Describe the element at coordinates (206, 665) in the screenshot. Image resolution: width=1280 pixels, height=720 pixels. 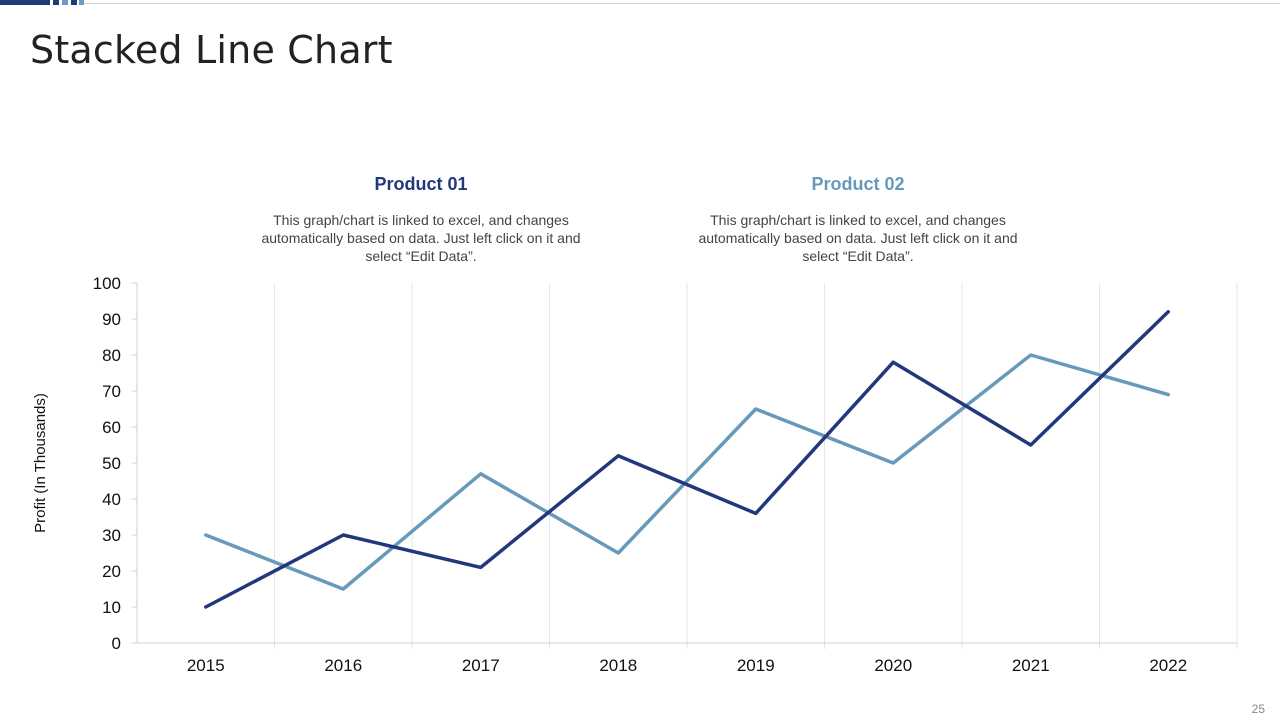
I see `x-tick-label: 2015` at that location.